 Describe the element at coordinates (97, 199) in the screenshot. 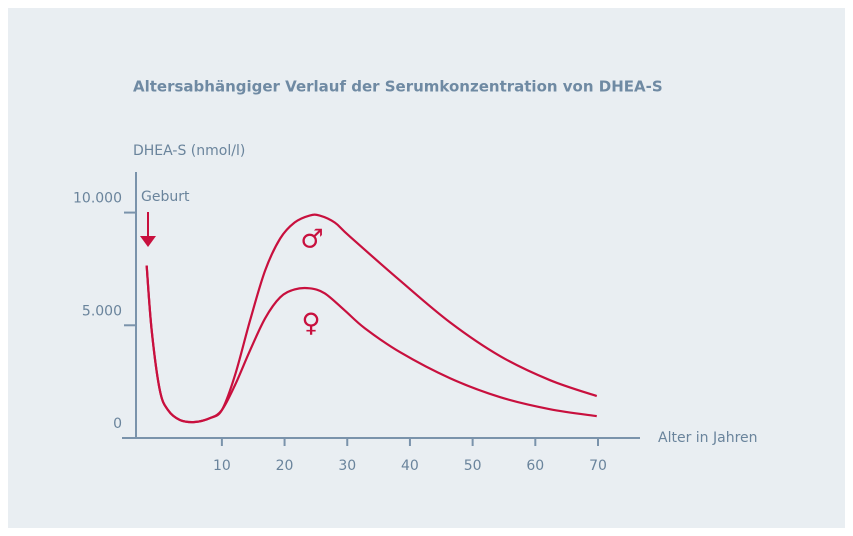

I see `y-tick-label: 10.000` at that location.